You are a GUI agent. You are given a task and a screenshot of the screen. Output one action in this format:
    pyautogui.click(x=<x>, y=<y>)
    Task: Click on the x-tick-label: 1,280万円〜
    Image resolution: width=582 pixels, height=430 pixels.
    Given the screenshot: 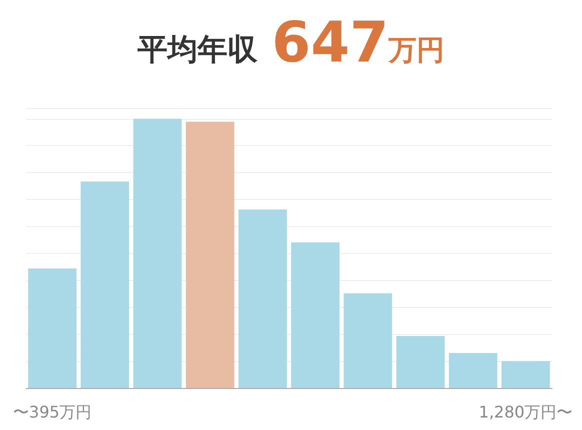 What is the action you would take?
    pyautogui.click(x=525, y=412)
    